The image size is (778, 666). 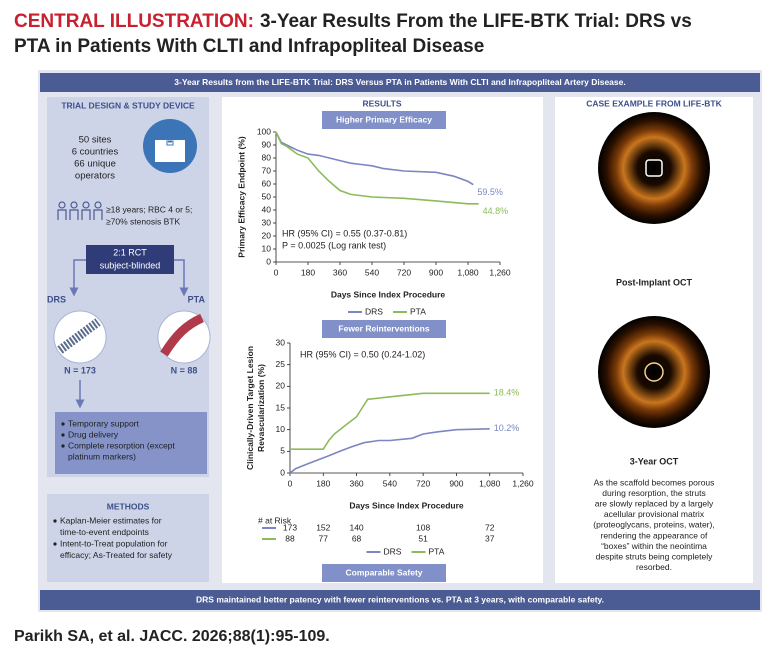 I want to click on heading: RESULTS, so click(x=381, y=103).